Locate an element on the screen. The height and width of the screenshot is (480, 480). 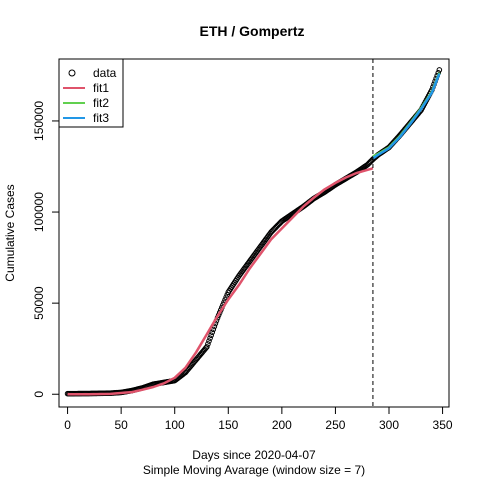
x-tick-label: 100 is located at coordinates (175, 425).